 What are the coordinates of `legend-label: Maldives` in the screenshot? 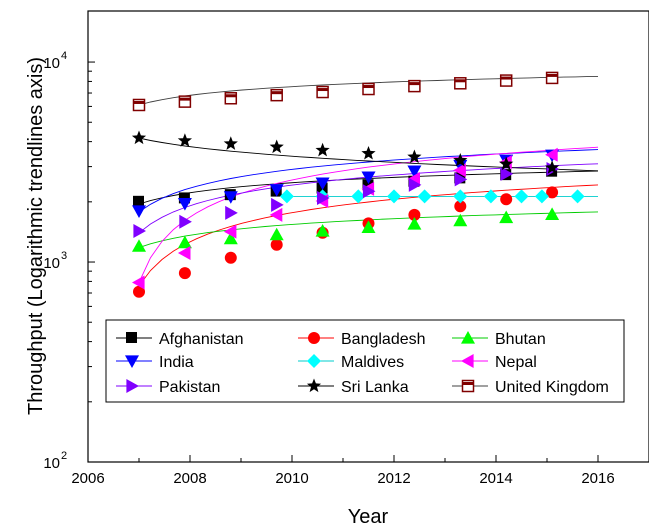 It's located at (372, 362).